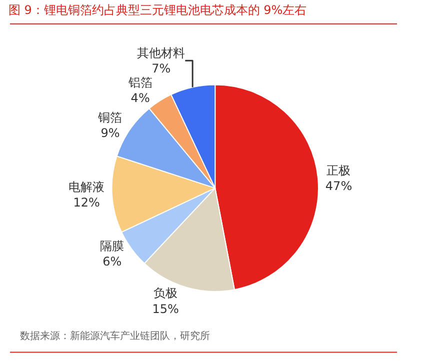  I want to click on data-label: 12%, so click(86, 202).